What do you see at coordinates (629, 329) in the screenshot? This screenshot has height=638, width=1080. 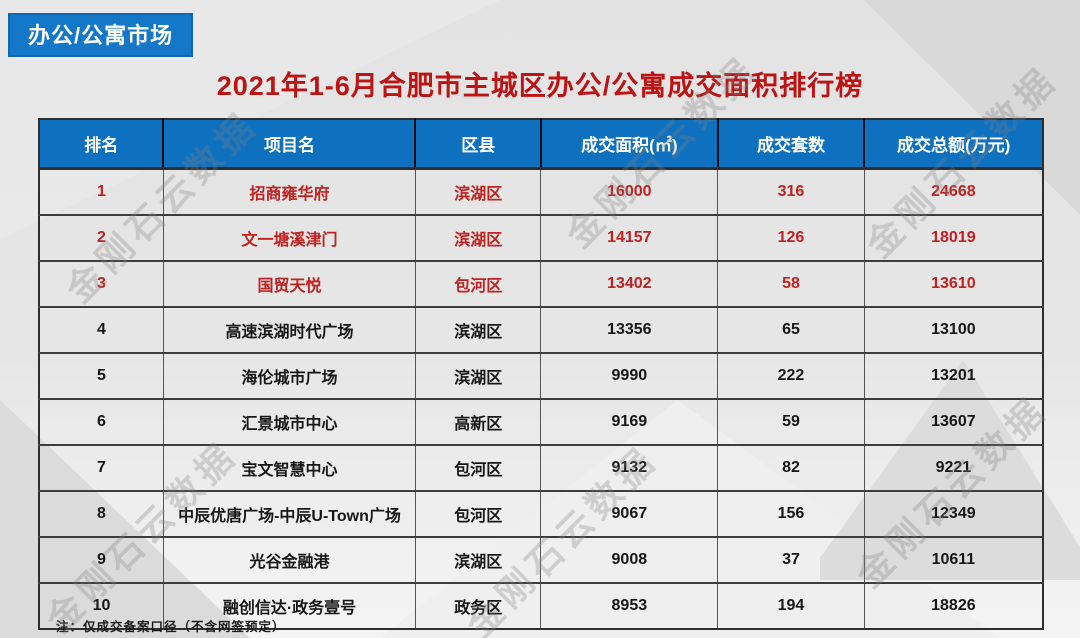 I see `cell-area: 13356` at bounding box center [629, 329].